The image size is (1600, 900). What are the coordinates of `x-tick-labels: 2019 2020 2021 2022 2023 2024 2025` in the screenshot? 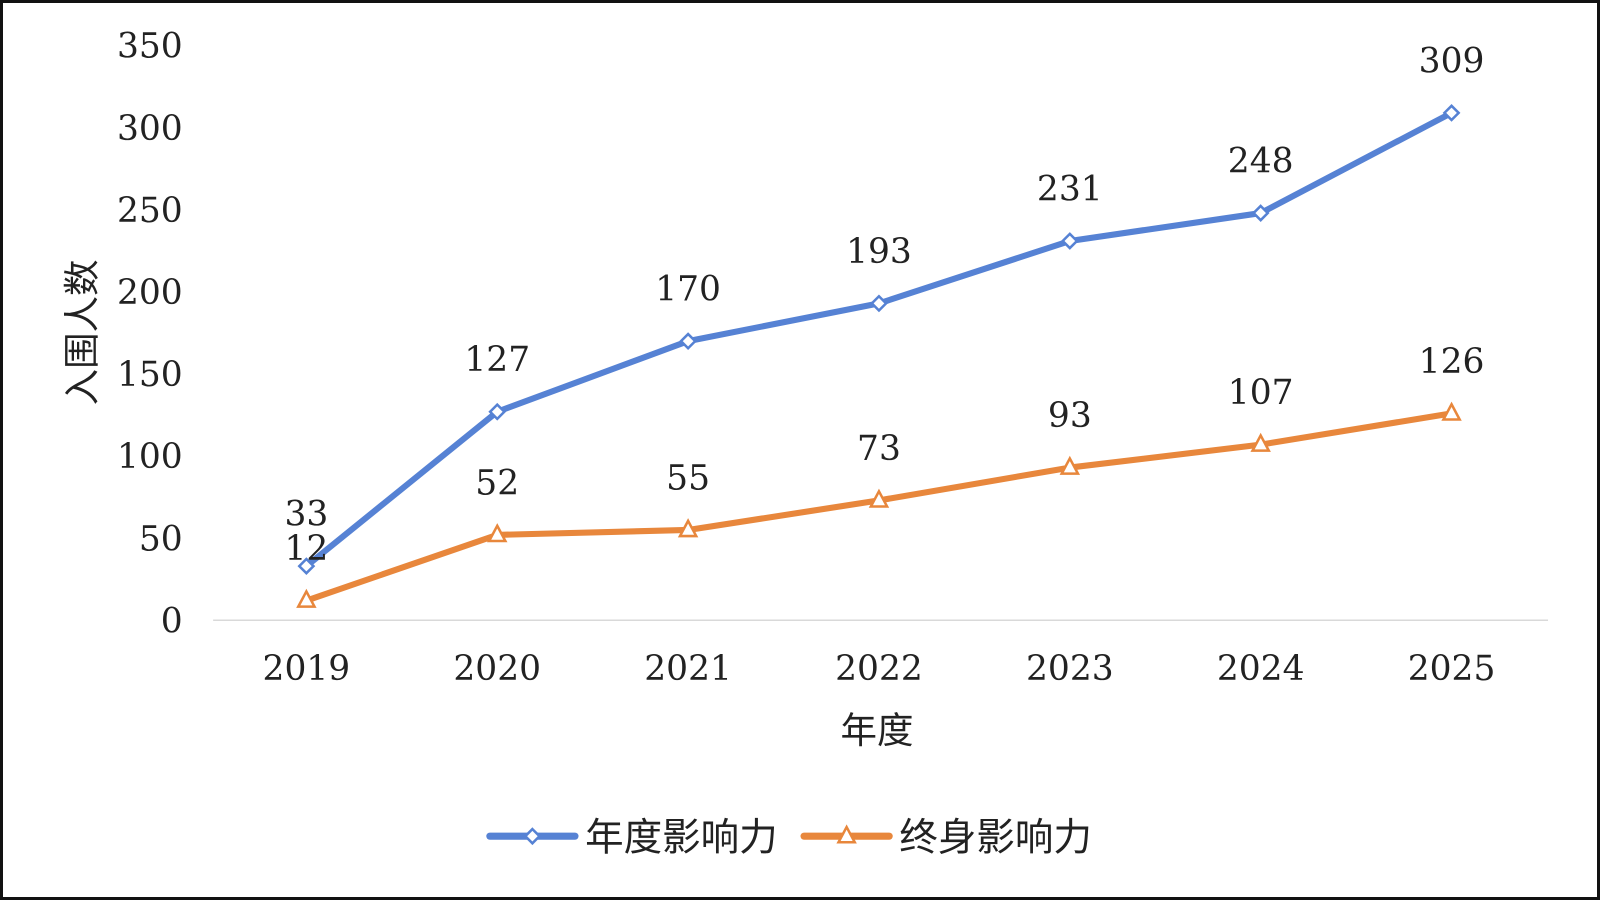 It's located at (879, 669).